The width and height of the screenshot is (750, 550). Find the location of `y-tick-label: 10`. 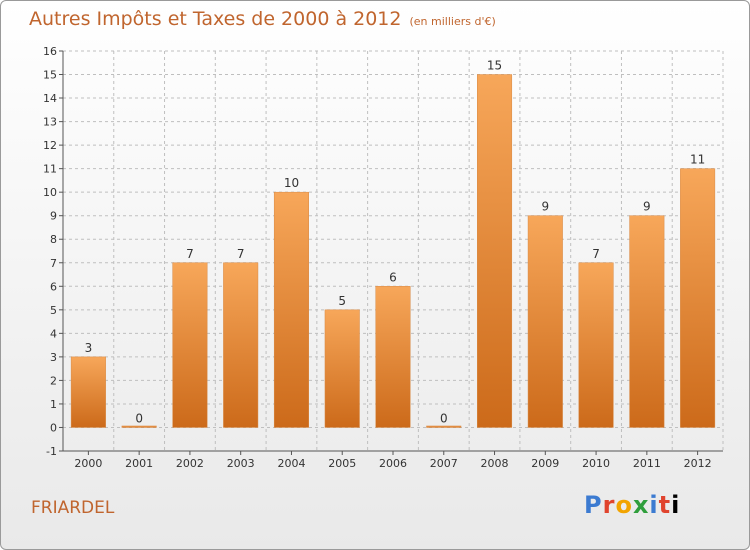

y-tick-label: 10 is located at coordinates (50, 192).